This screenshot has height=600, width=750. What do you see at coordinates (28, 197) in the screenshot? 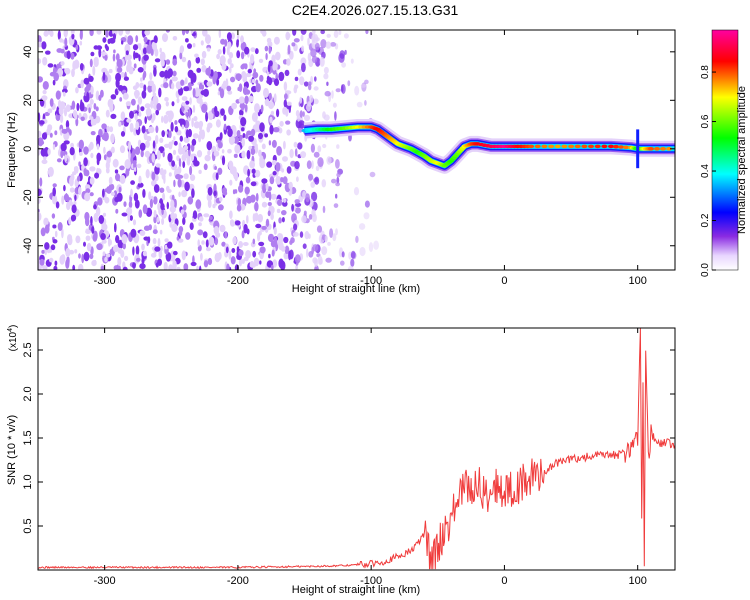
I see `y-tick-label: -20` at bounding box center [28, 197].